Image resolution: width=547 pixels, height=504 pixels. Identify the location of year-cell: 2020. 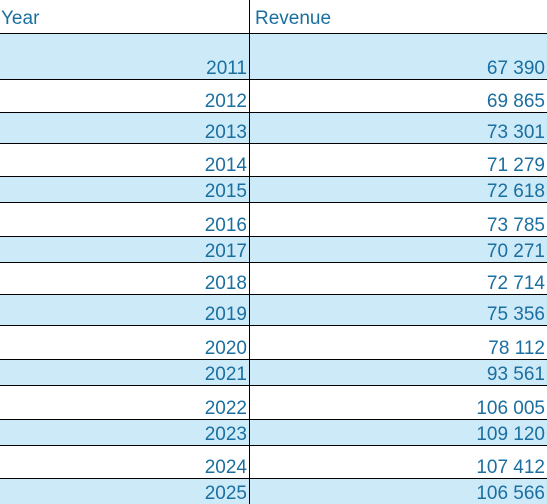
(125, 342).